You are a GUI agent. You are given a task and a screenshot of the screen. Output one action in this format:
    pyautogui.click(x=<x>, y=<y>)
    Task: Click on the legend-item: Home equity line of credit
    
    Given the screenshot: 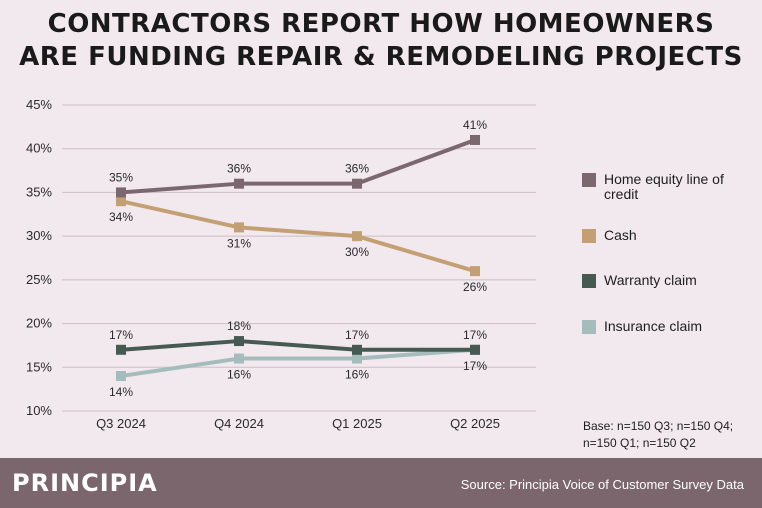 What is the action you would take?
    pyautogui.click(x=668, y=187)
    